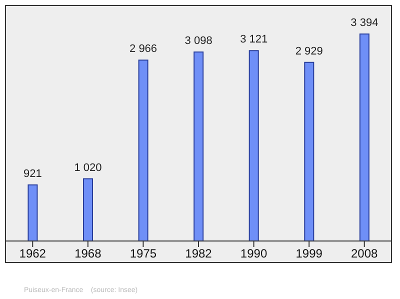  I want to click on x-tick-label: 1990, so click(254, 253).